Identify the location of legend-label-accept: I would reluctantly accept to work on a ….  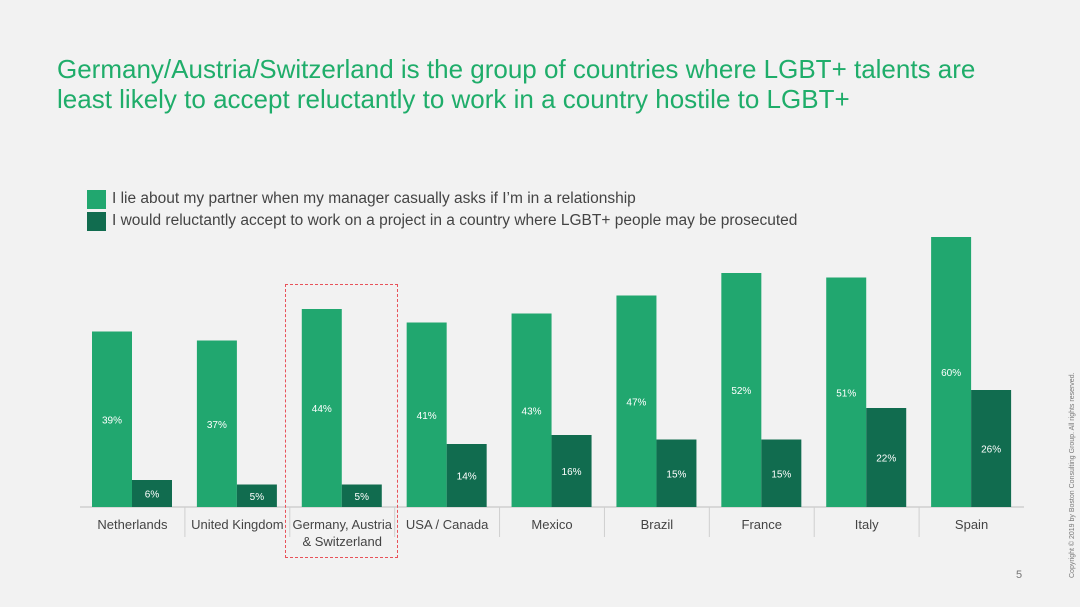
(455, 220).